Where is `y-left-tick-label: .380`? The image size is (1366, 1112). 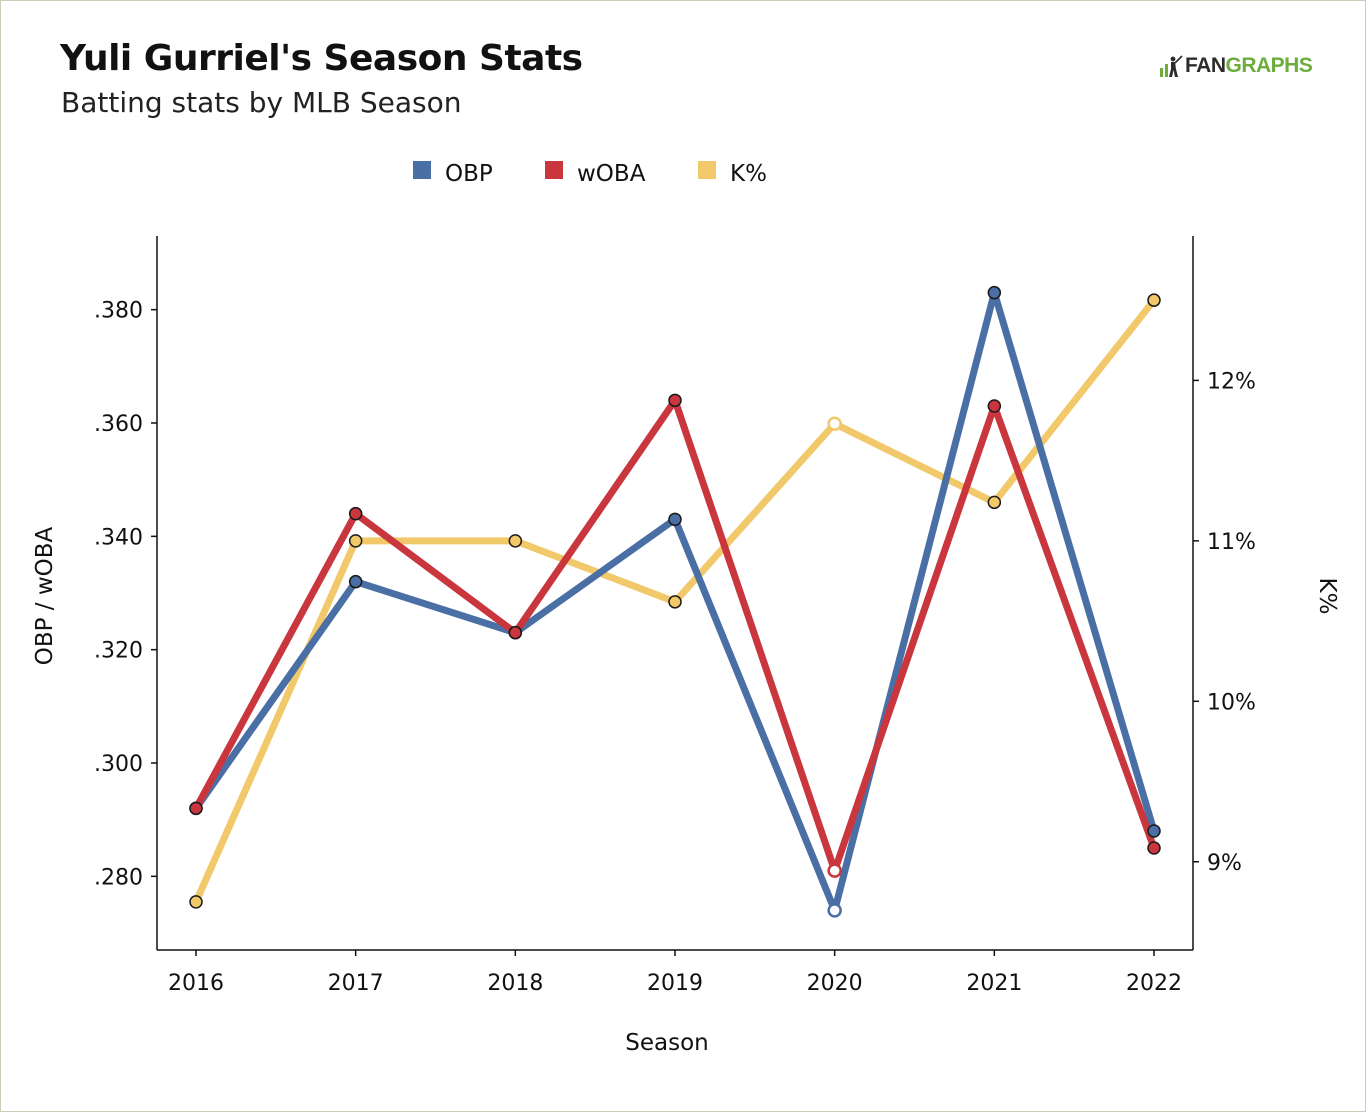
y-left-tick-label: .380 is located at coordinates (118, 311).